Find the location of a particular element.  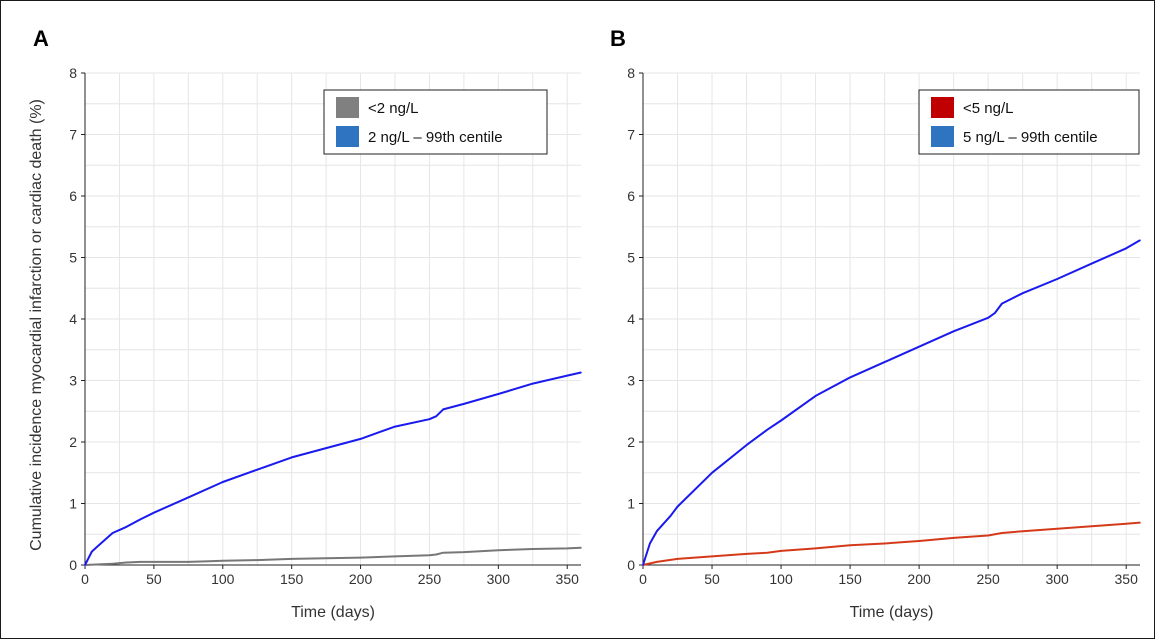

y-tick-label: 3 is located at coordinates (631, 381).